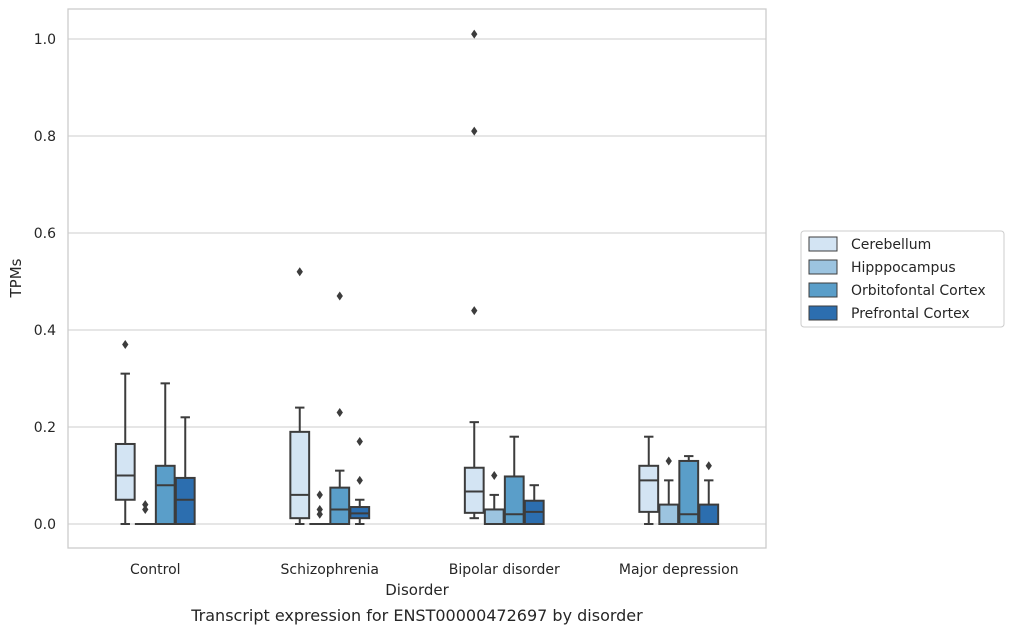 The height and width of the screenshot is (634, 1014). I want to click on x-tick-label: Bipolar disorder, so click(504, 570).